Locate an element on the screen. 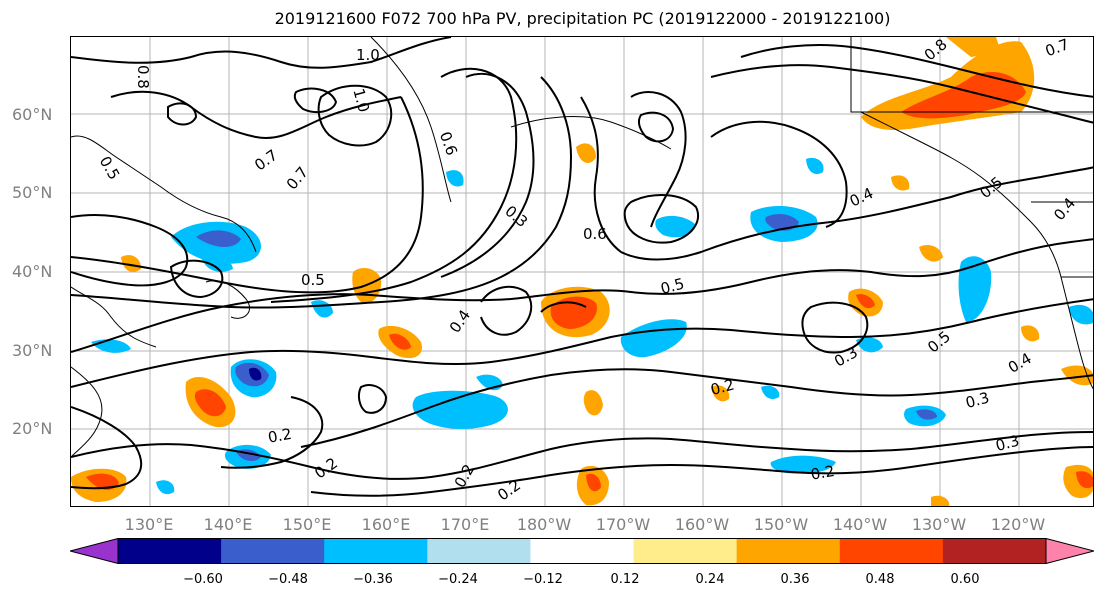 The height and width of the screenshot is (601, 1105). lon-label-160w: 160°W is located at coordinates (702, 524).